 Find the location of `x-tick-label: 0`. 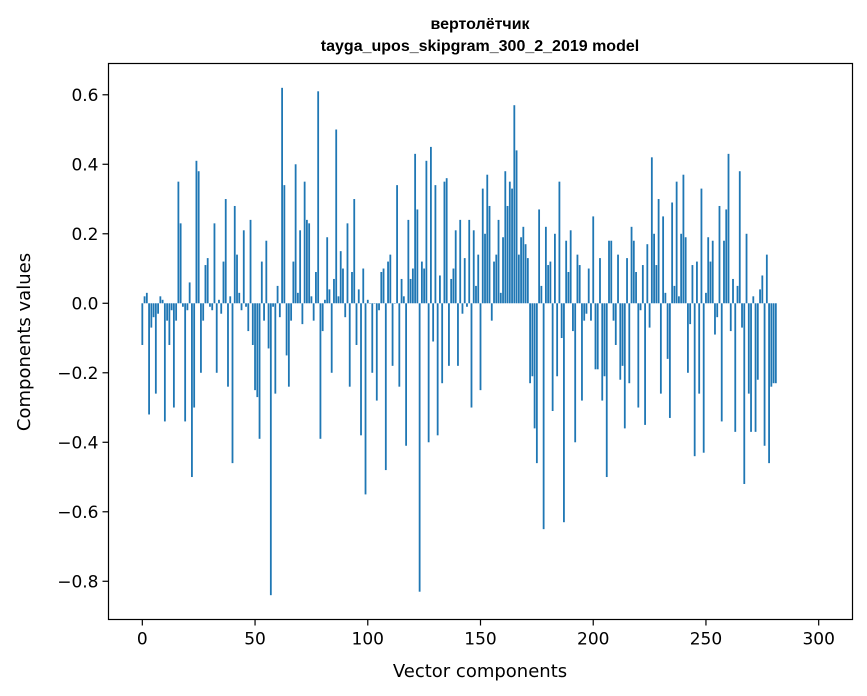

x-tick-label: 0 is located at coordinates (142, 640).